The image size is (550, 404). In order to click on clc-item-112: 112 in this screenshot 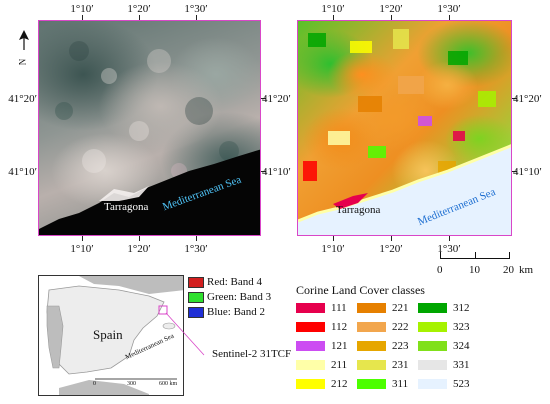, I will do `click(321, 327)`.